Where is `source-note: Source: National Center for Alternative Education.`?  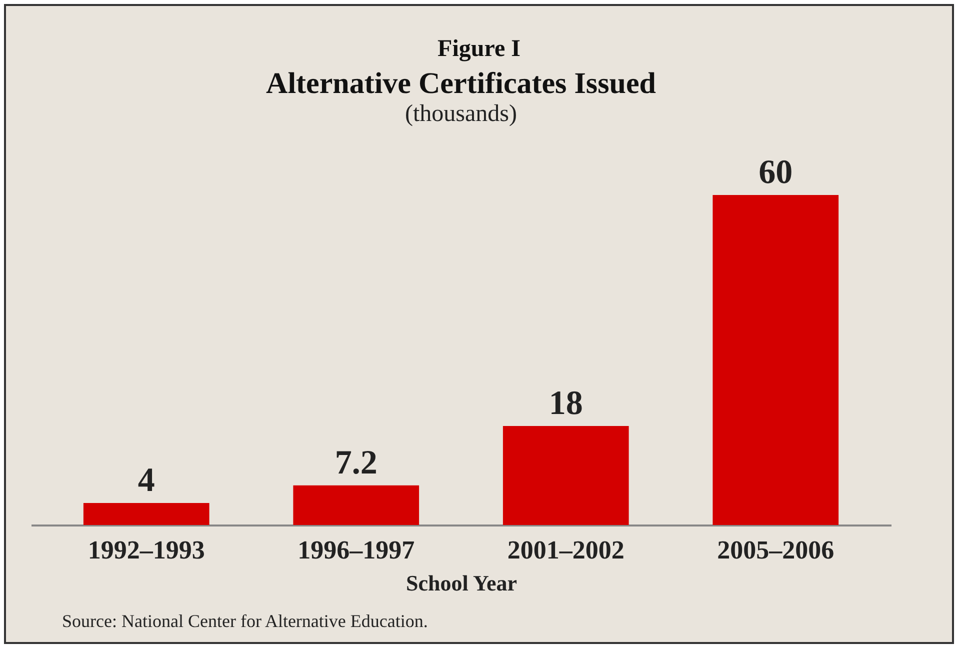 source-note: Source: National Center for Alternative Education. is located at coordinates (245, 621).